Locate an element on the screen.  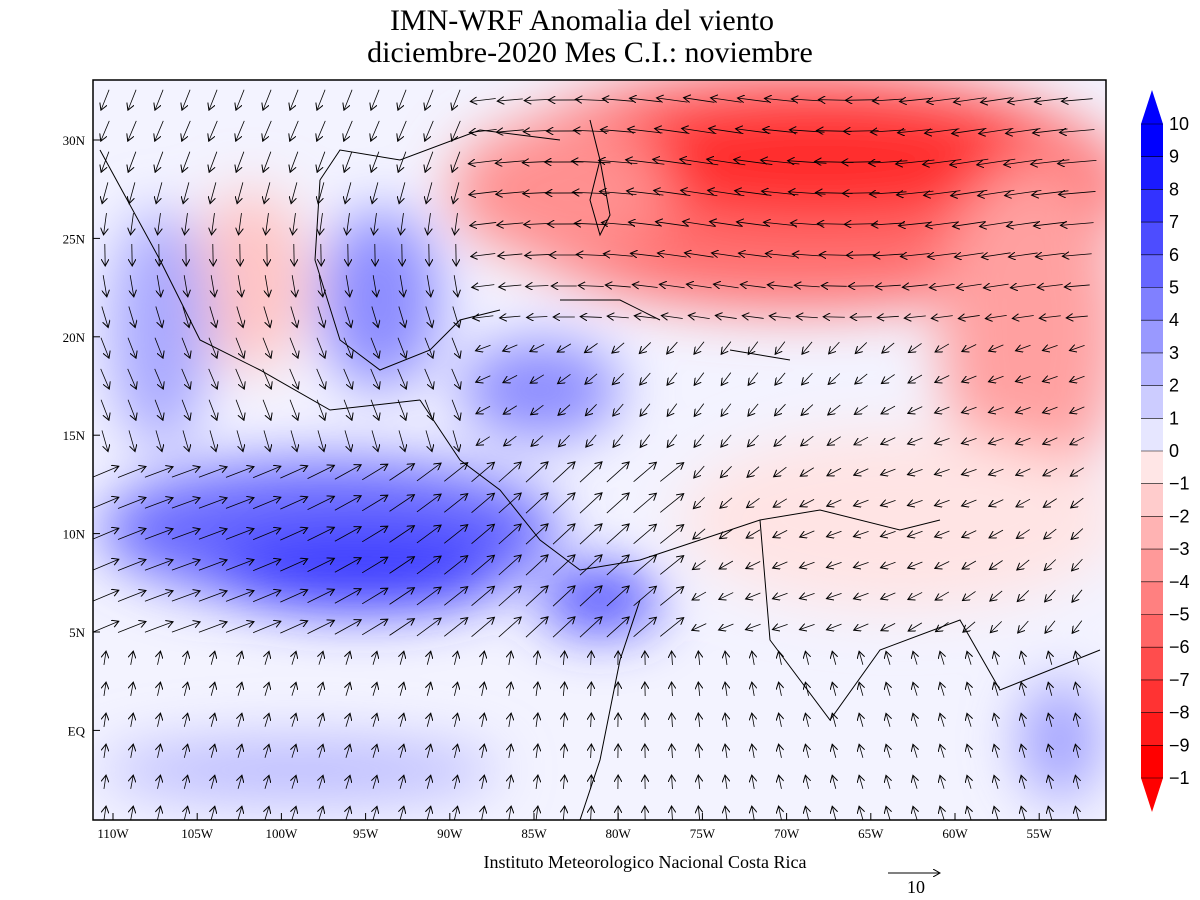
latitude-label: 10N is located at coordinates (74, 534).